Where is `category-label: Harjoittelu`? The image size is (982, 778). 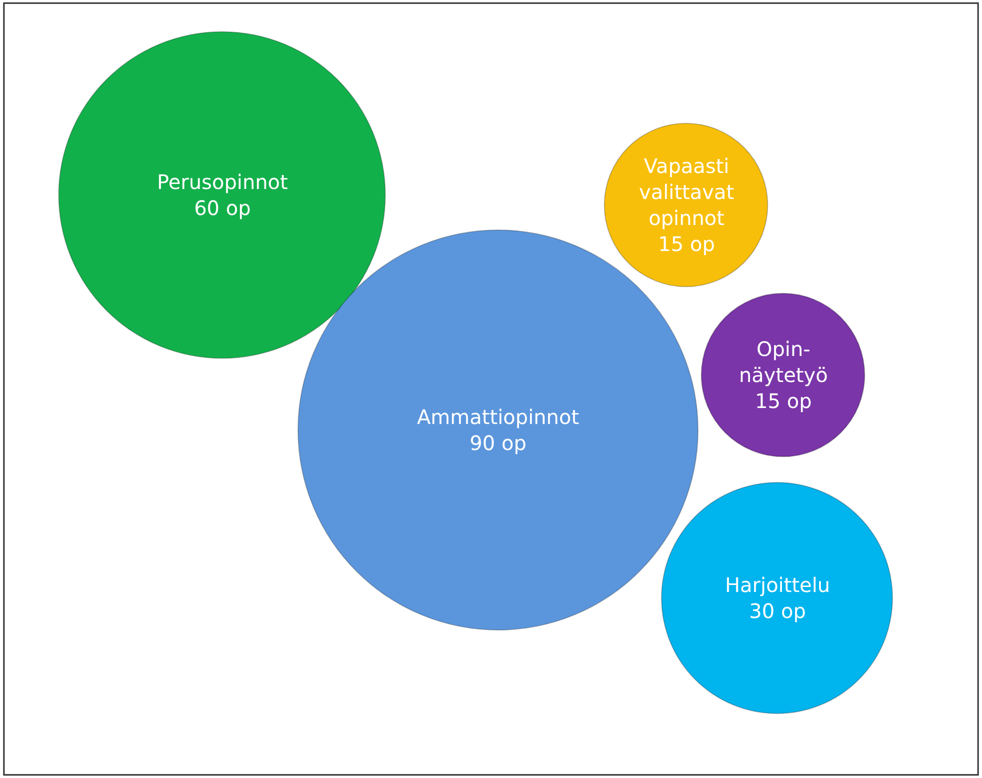 category-label: Harjoittelu is located at coordinates (777, 585).